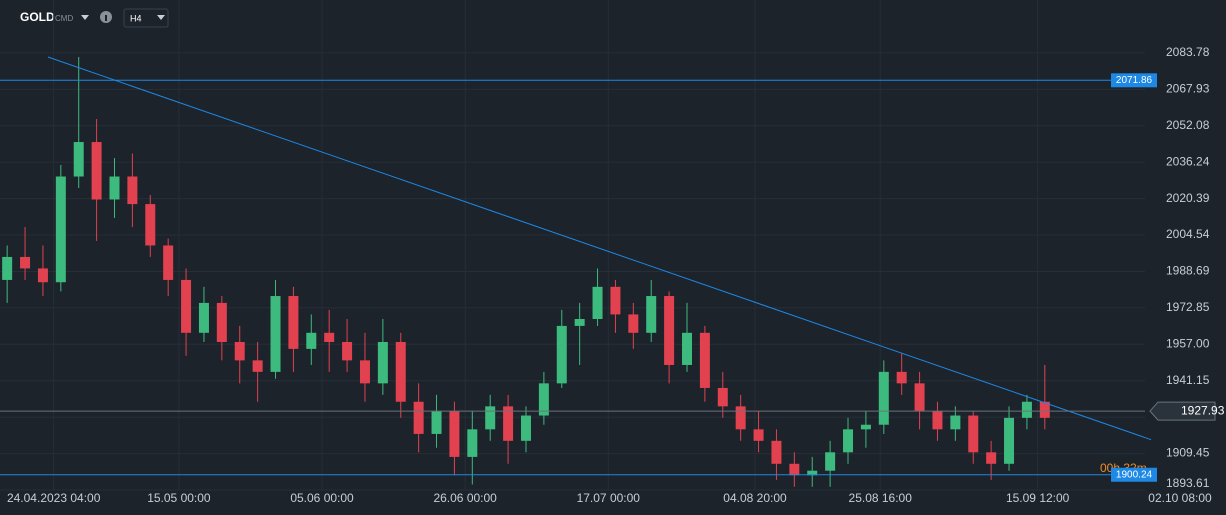 This screenshot has width=1226, height=515. Describe the element at coordinates (37, 17) in the screenshot. I see `symbol: GOLD` at that location.